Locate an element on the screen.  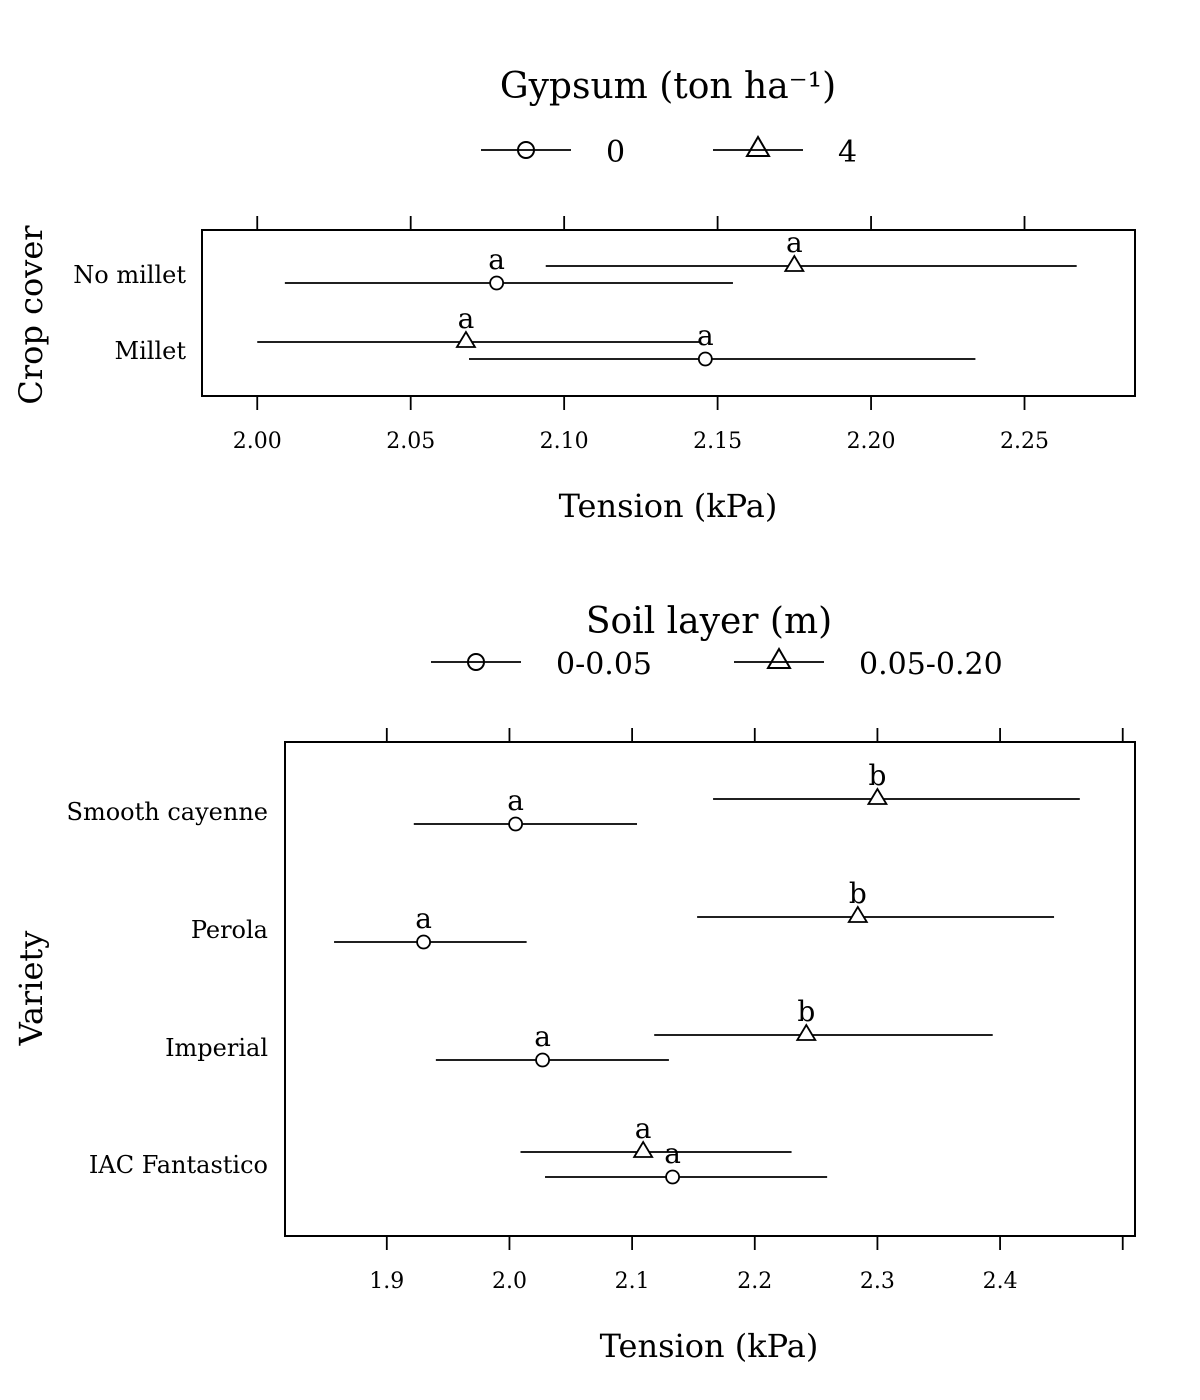
category-labels: No millet Millet is located at coordinates (129, 313).